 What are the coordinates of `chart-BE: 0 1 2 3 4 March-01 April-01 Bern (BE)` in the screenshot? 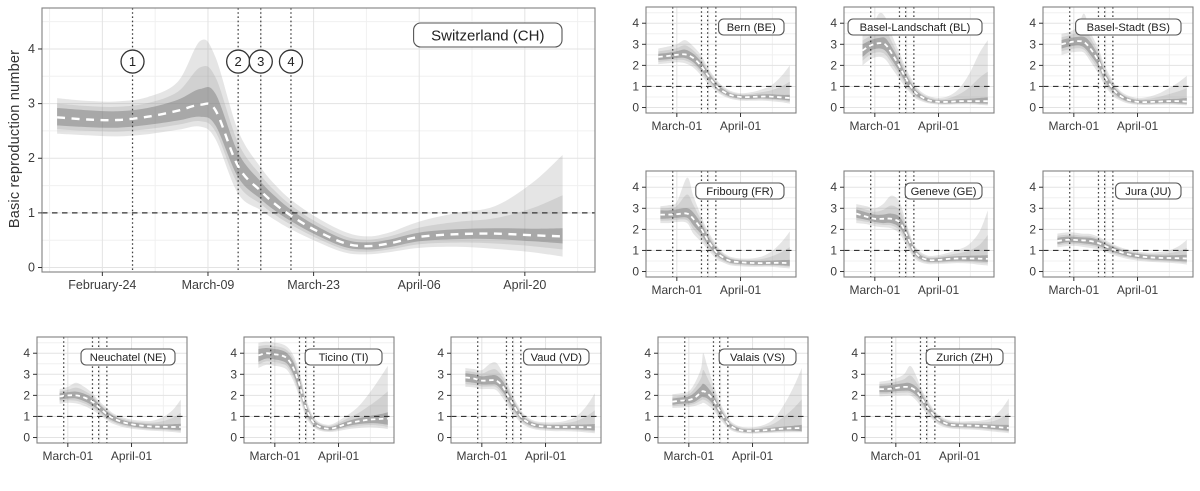 It's located at (714, 69).